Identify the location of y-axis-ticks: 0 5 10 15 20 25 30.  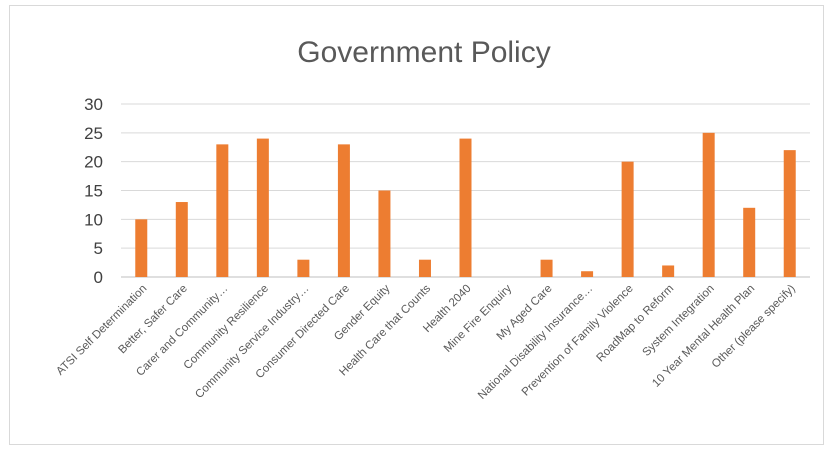
(93, 191).